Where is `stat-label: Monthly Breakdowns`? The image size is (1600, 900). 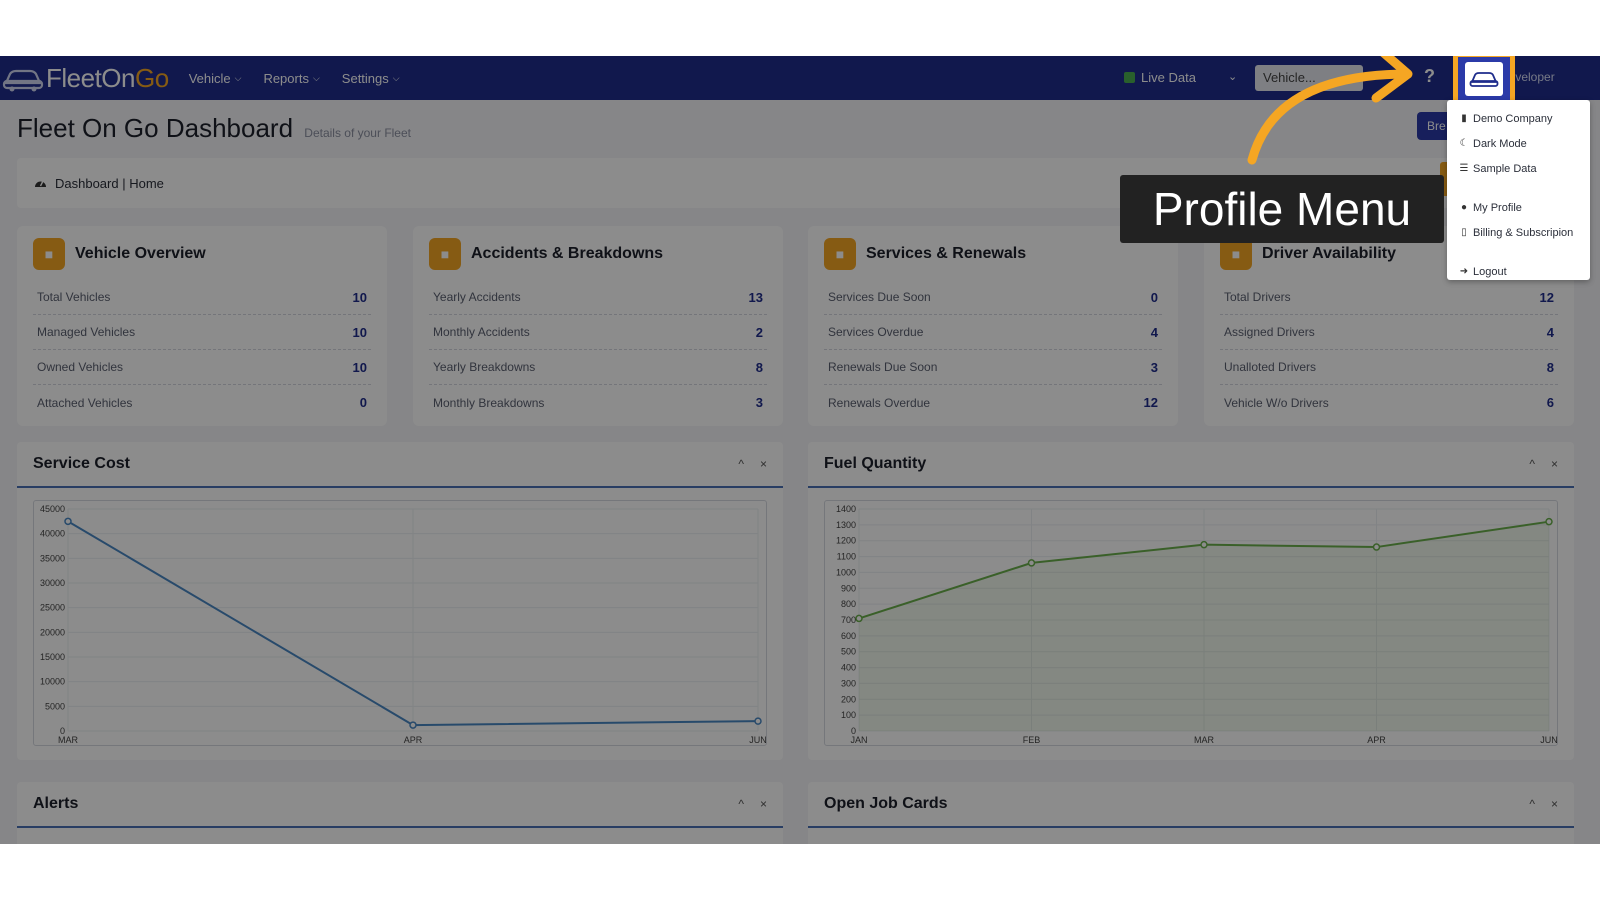
stat-label: Monthly Breakdowns is located at coordinates (489, 402).